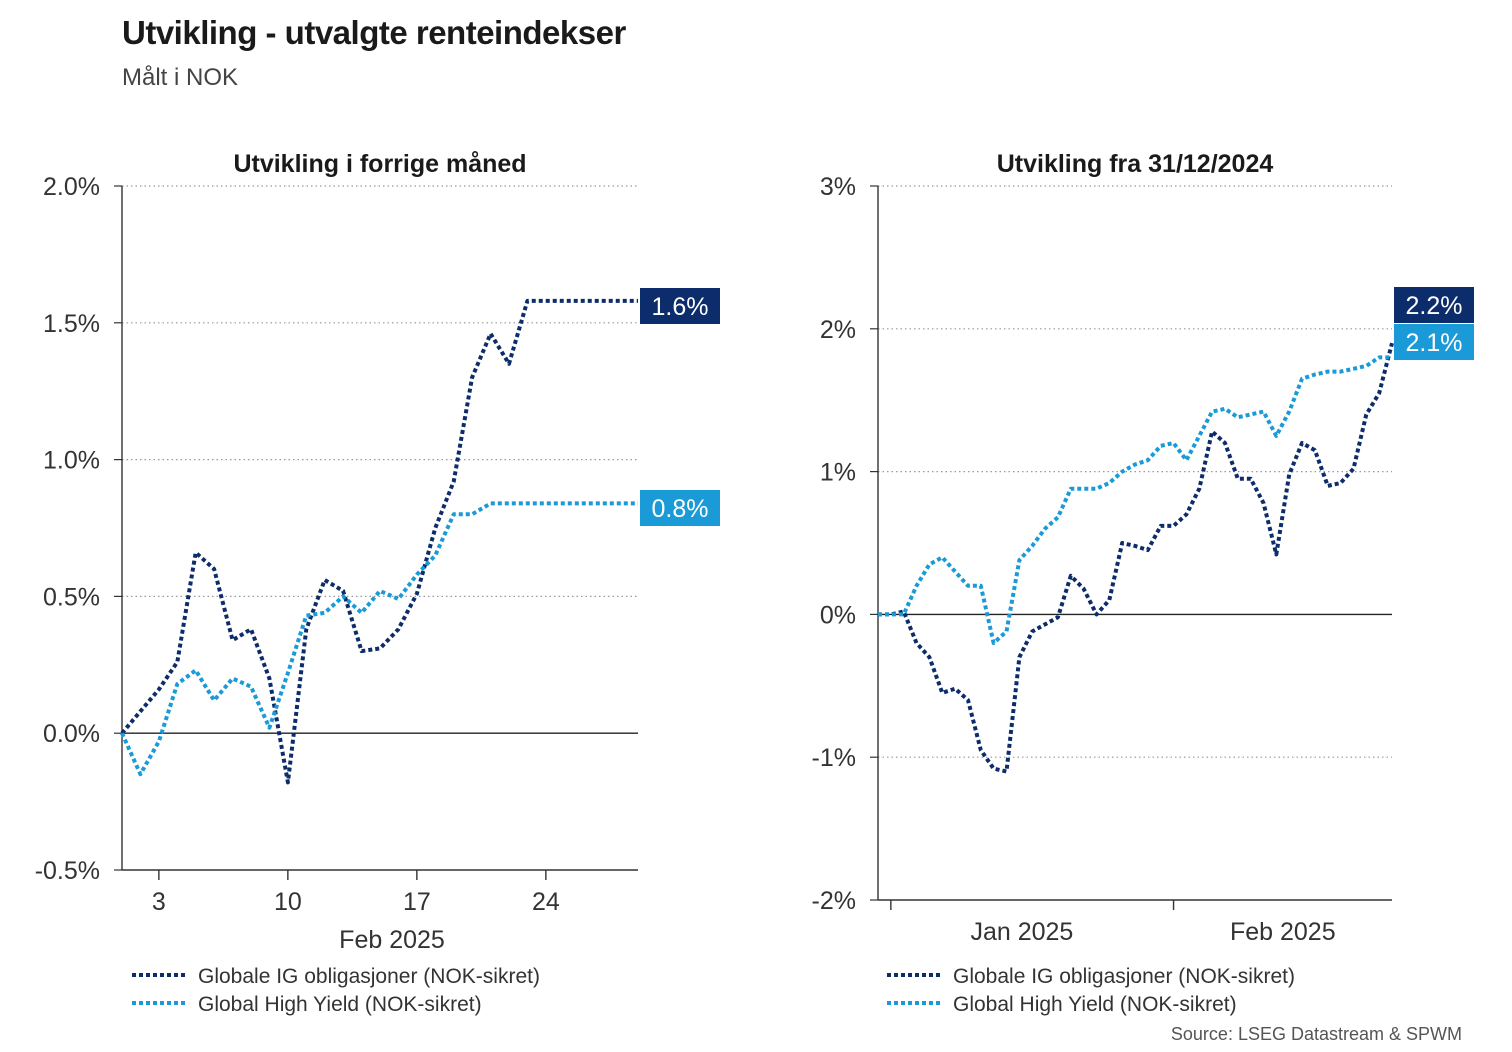  Describe the element at coordinates (71, 597) in the screenshot. I see `y-tick-label: 0.5%` at that location.